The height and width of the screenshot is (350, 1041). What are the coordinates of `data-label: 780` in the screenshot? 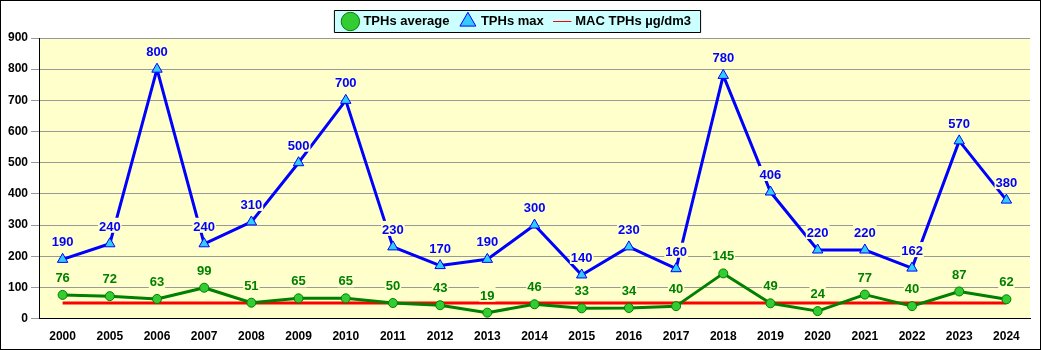 It's located at (723, 58).